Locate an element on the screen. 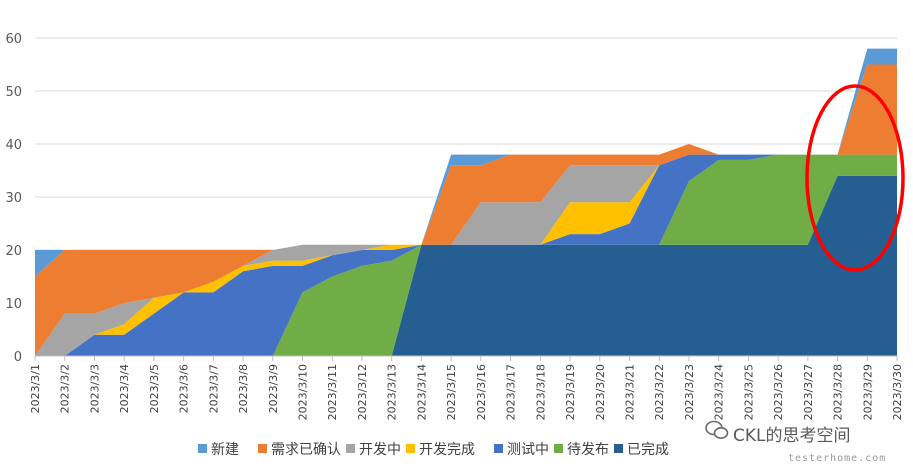  x-tick-label: 2023/3/2 is located at coordinates (65, 388).